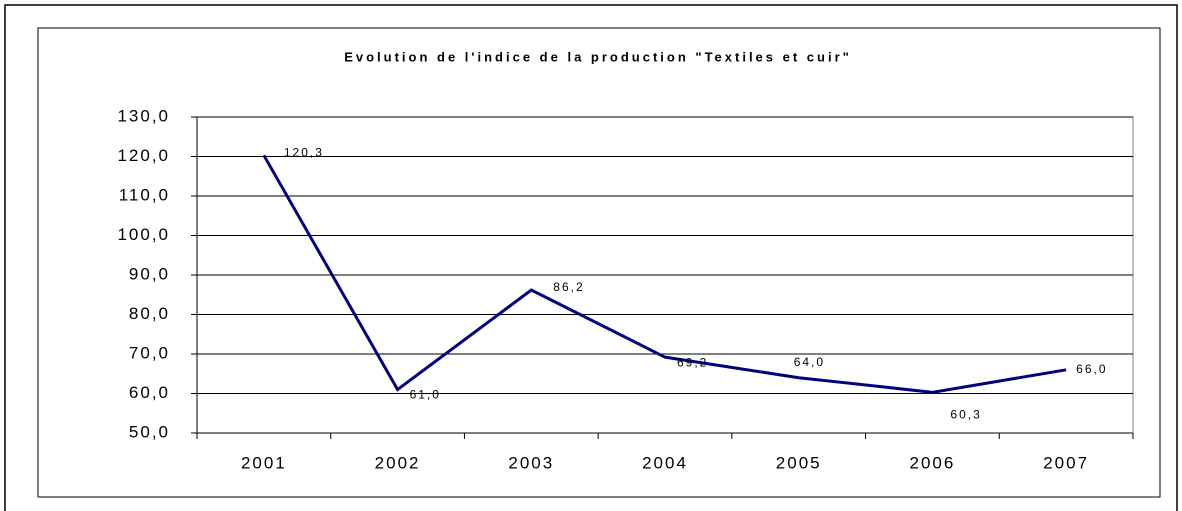 This screenshot has height=511, width=1182. Describe the element at coordinates (144, 194) in the screenshot. I see `y-tick-label: 110,0` at that location.